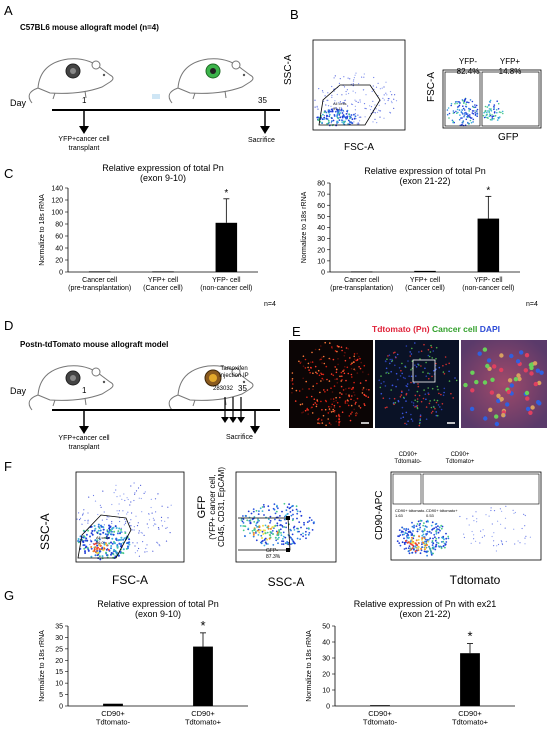 This screenshot has height=729, width=550. What do you see at coordinates (475, 580) in the screenshot?
I see `panel-f-flow-3-xlabel: Tdtomato` at bounding box center [475, 580].